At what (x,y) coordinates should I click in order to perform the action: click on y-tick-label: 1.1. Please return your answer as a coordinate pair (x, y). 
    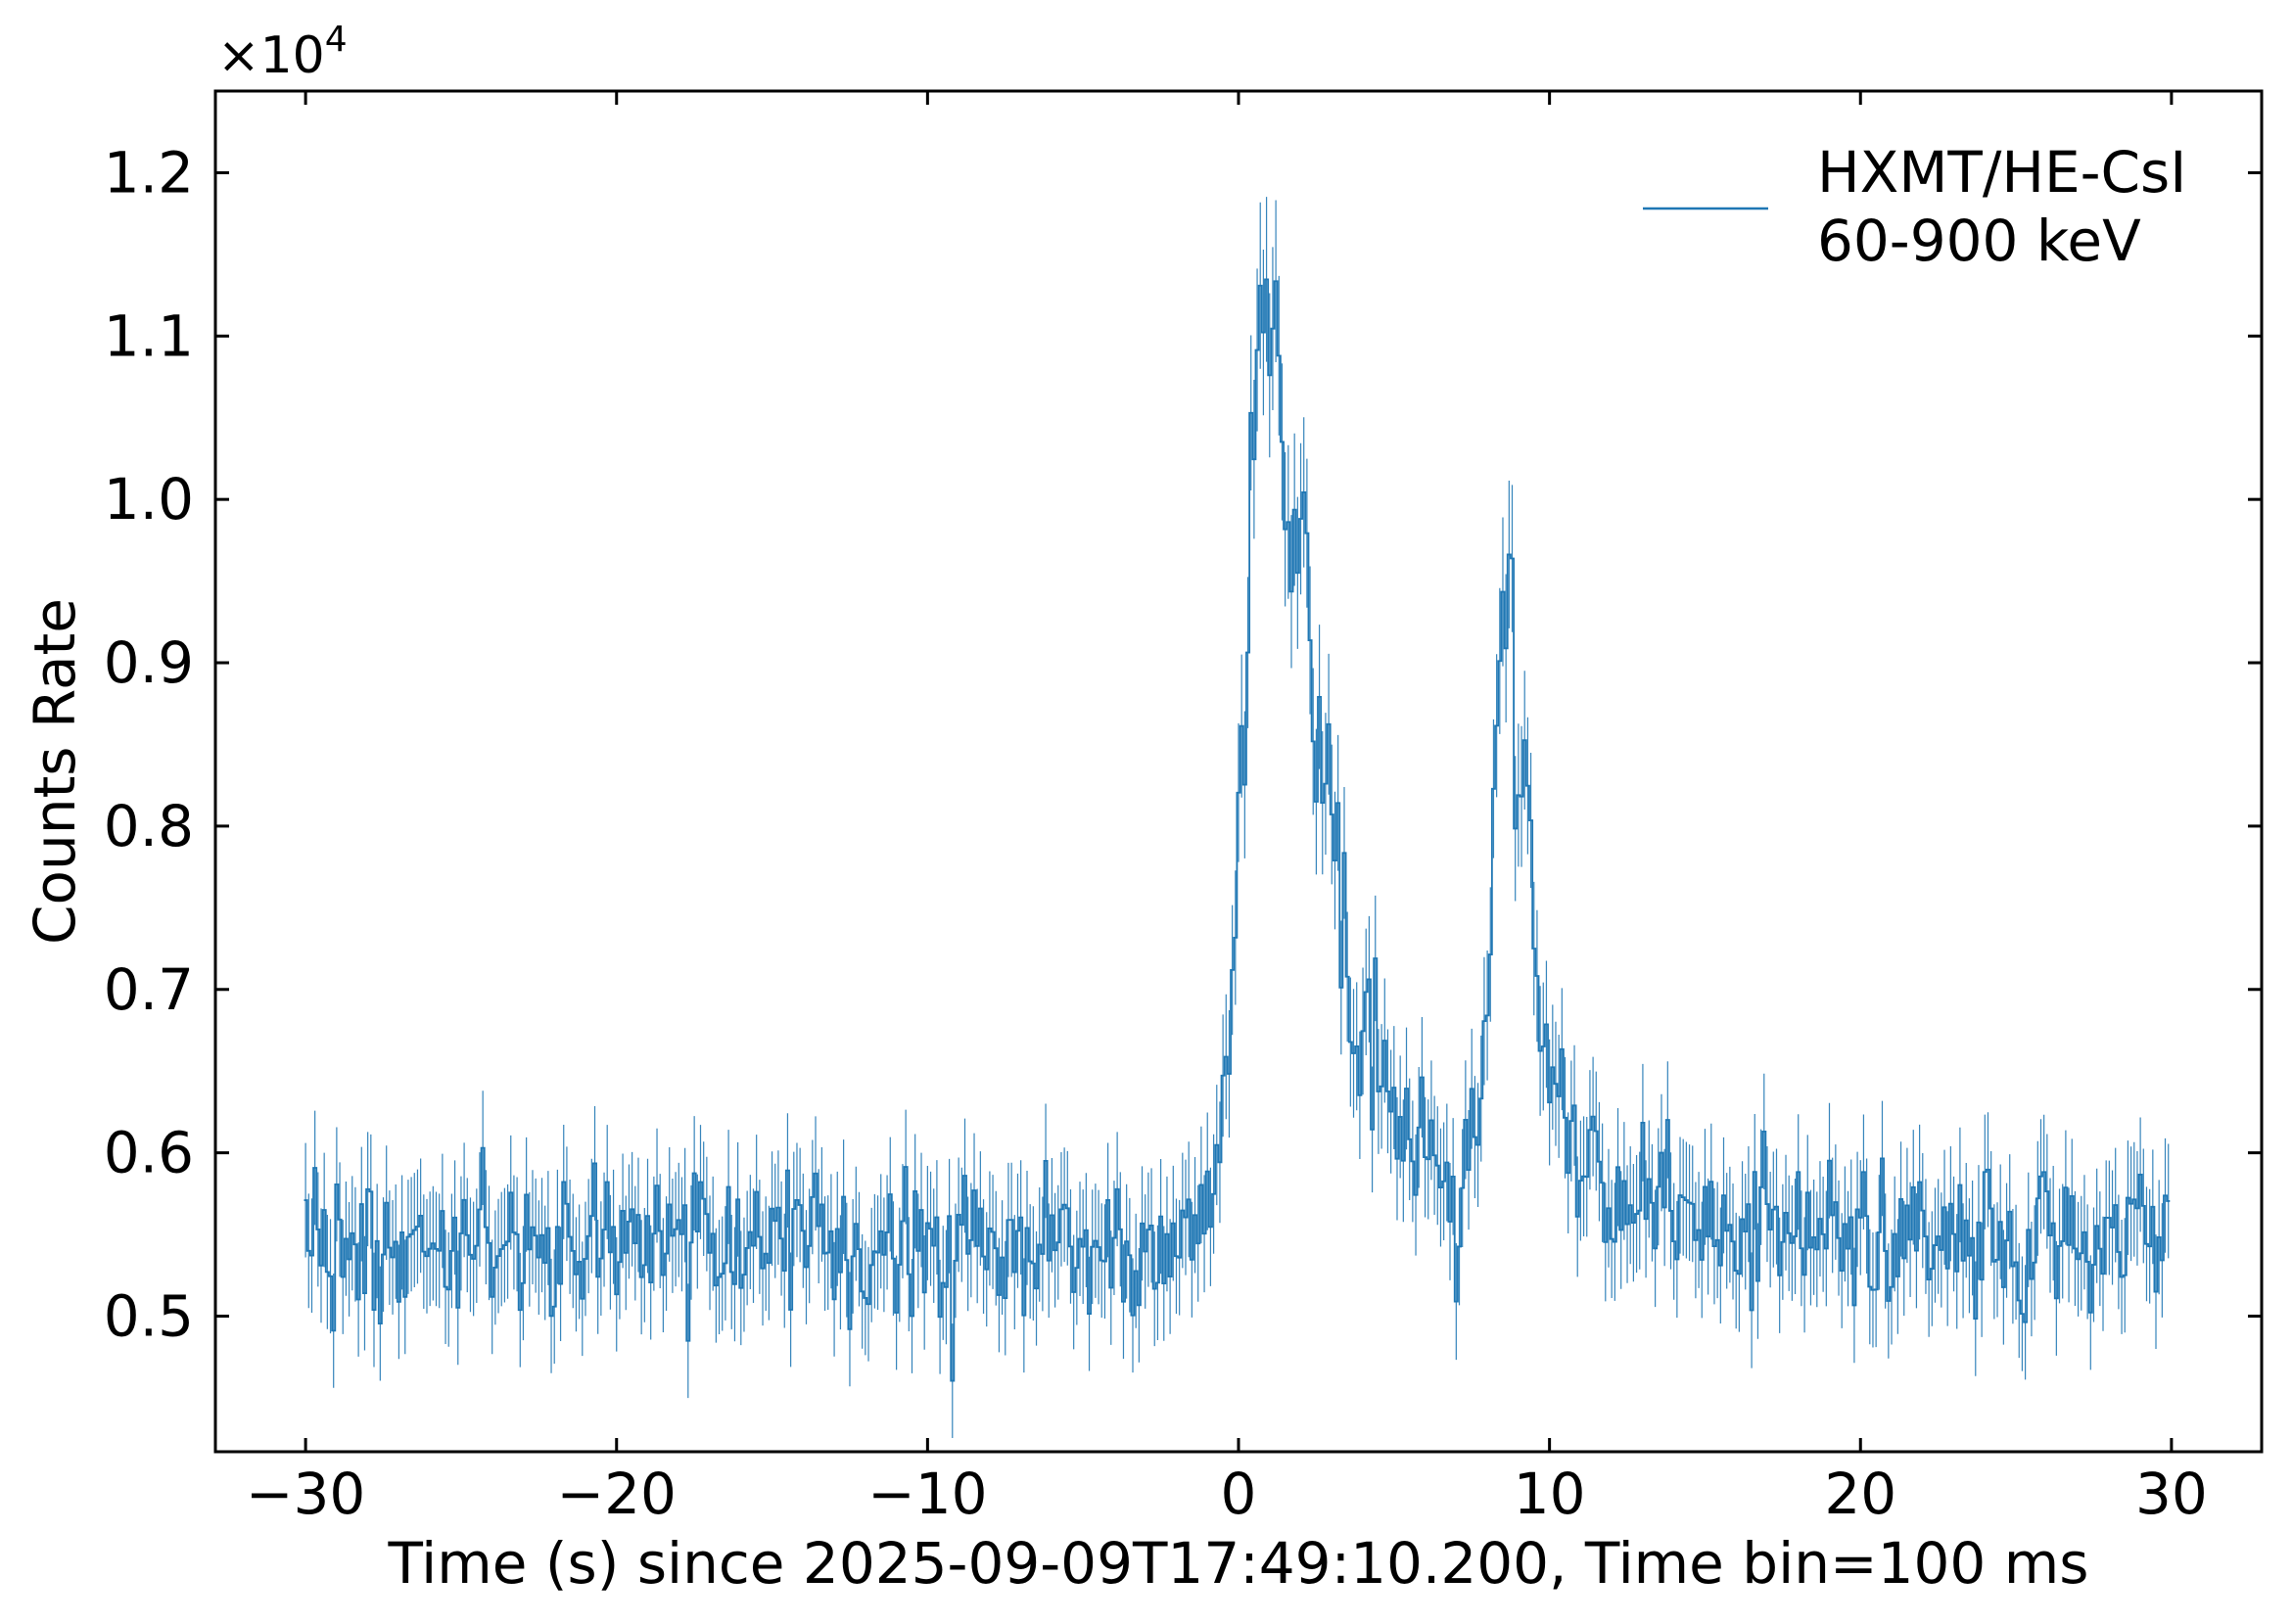
    Looking at the image, I should click on (149, 335).